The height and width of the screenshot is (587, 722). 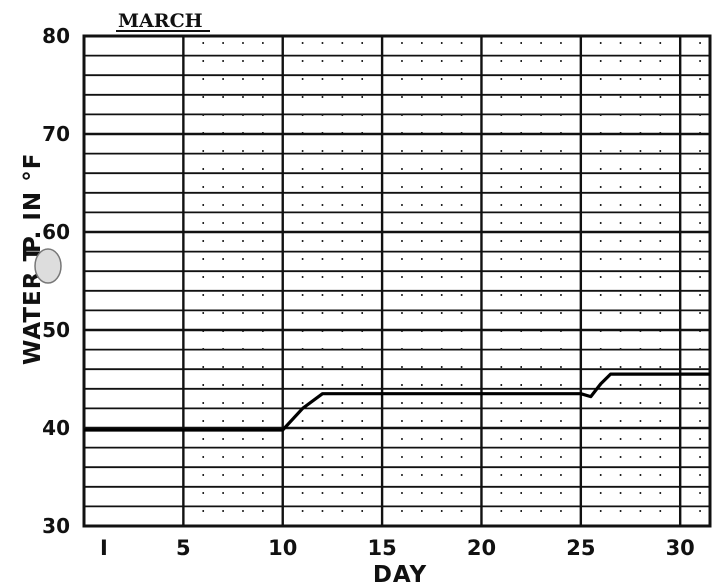 What do you see at coordinates (580, 548) in the screenshot?
I see `x-tick-label: 25` at bounding box center [580, 548].